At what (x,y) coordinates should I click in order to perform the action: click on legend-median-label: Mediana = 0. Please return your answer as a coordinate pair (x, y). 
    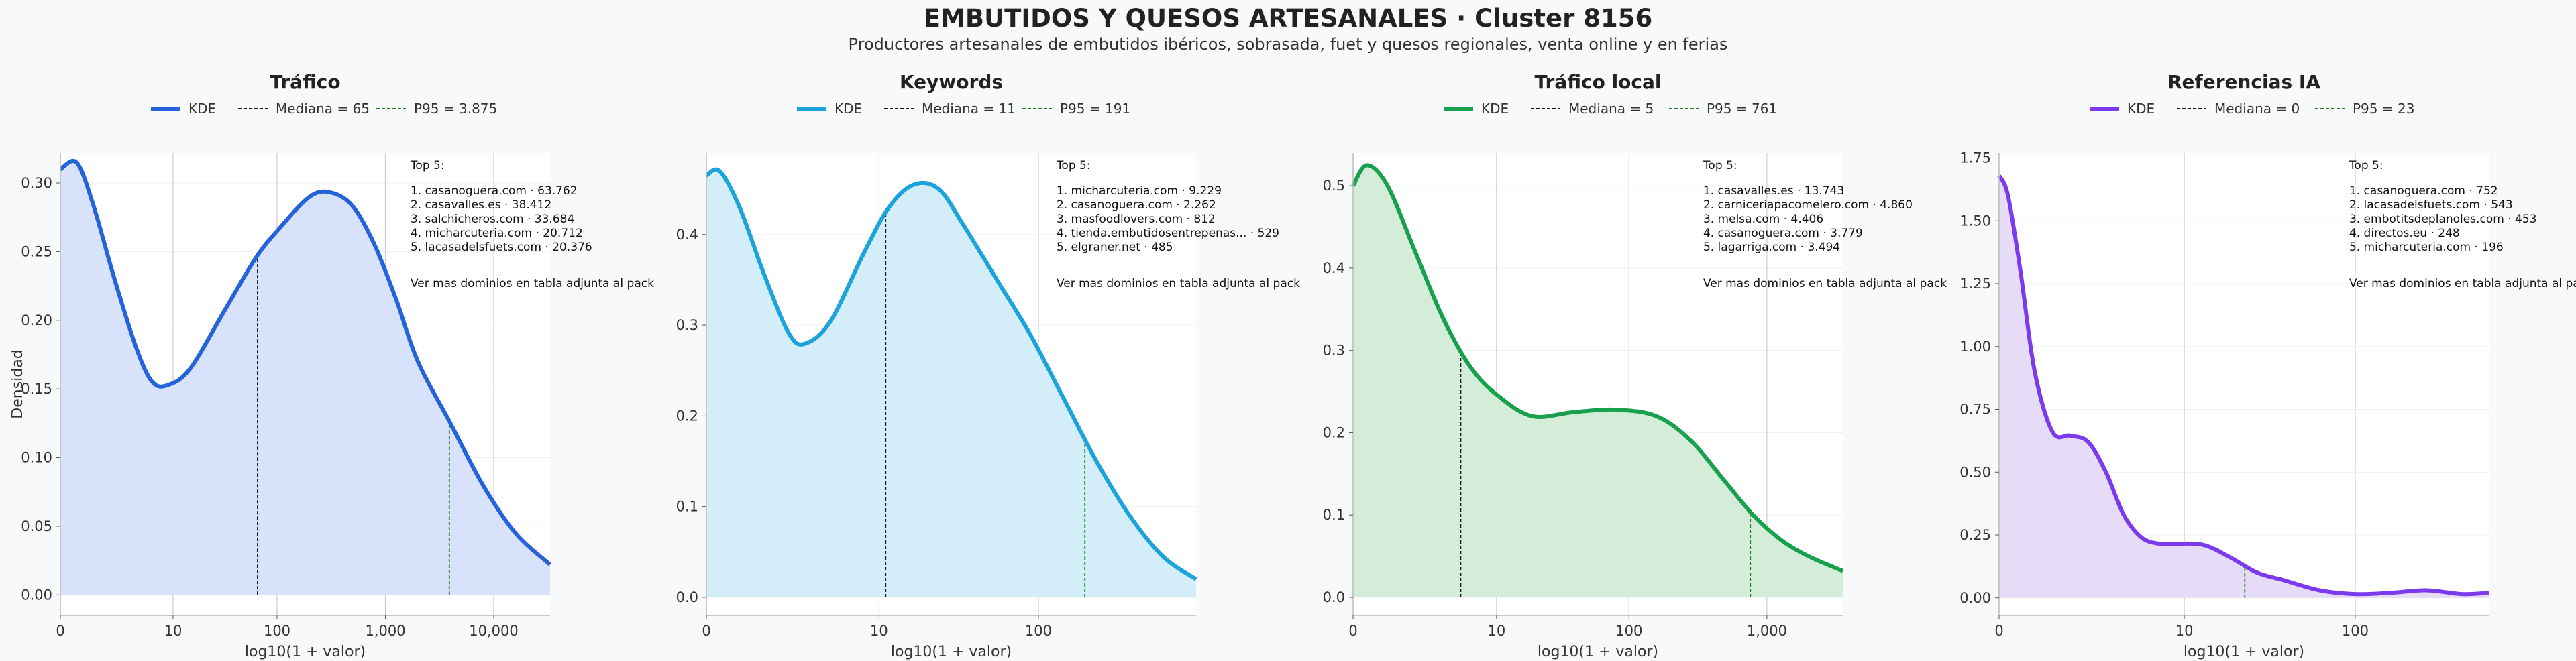
    Looking at the image, I should click on (2257, 109).